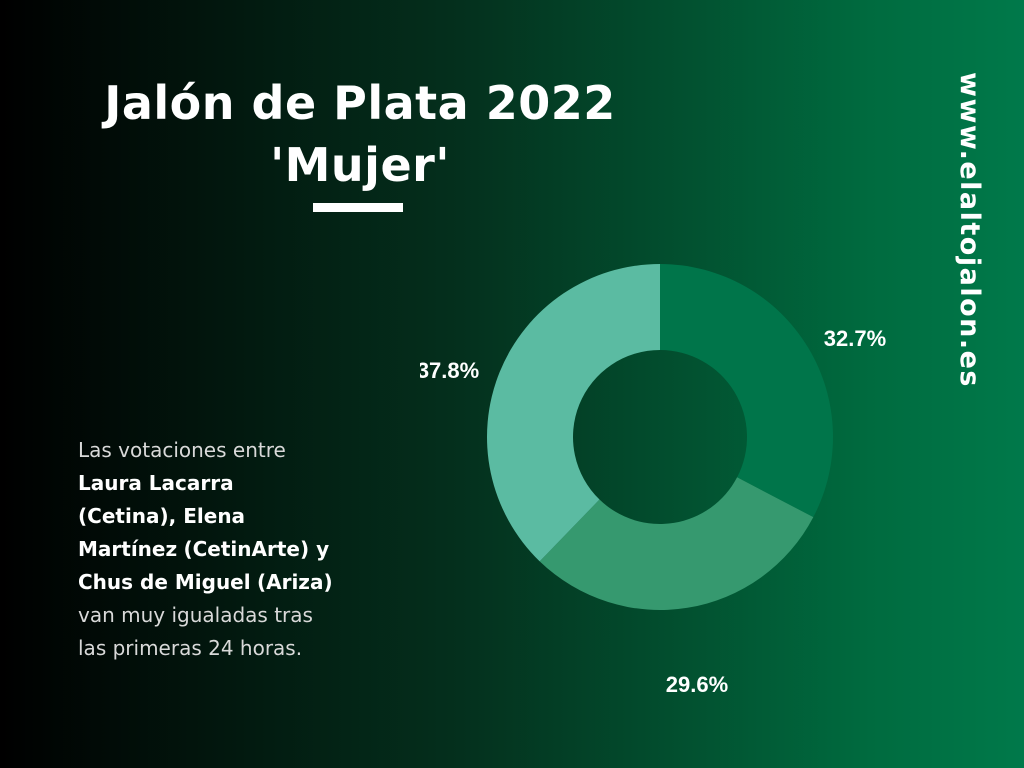  What do you see at coordinates (969, 230) in the screenshot?
I see `website-url: www.elaltojalon.es` at bounding box center [969, 230].